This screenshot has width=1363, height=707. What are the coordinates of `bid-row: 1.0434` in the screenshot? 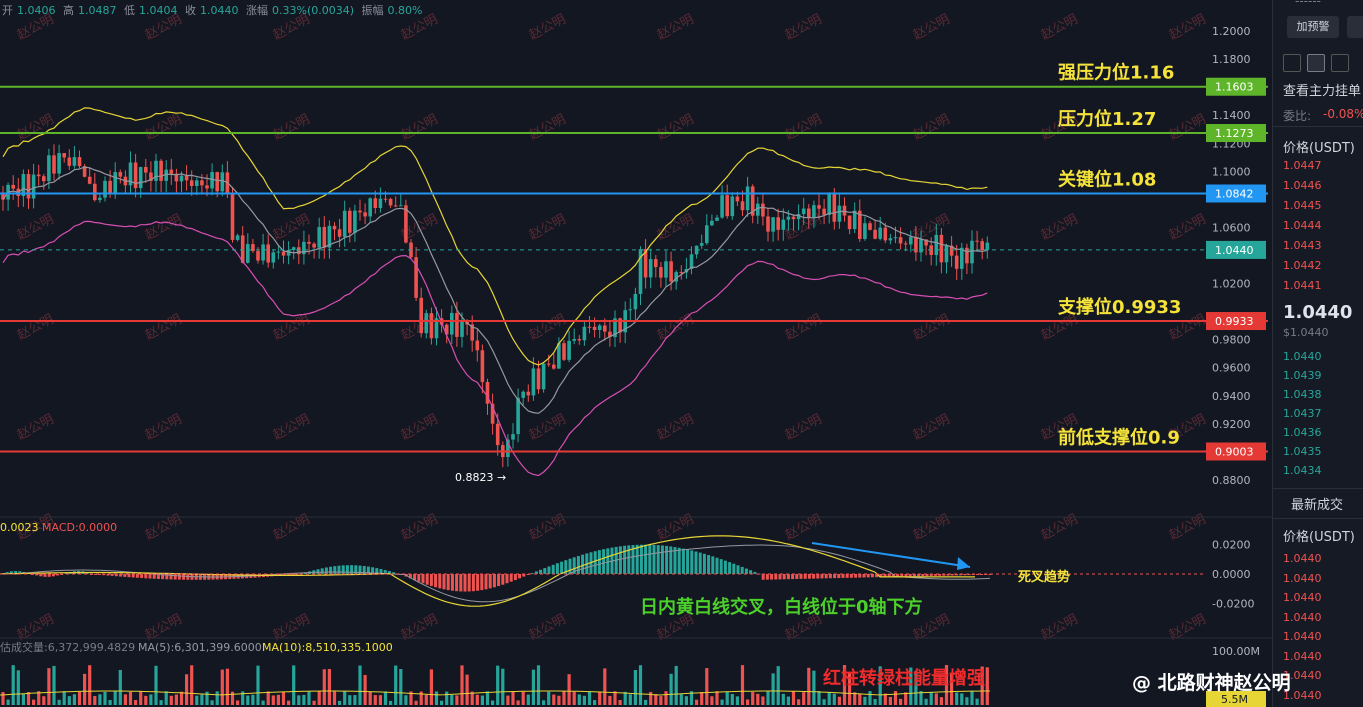 It's located at (1302, 470).